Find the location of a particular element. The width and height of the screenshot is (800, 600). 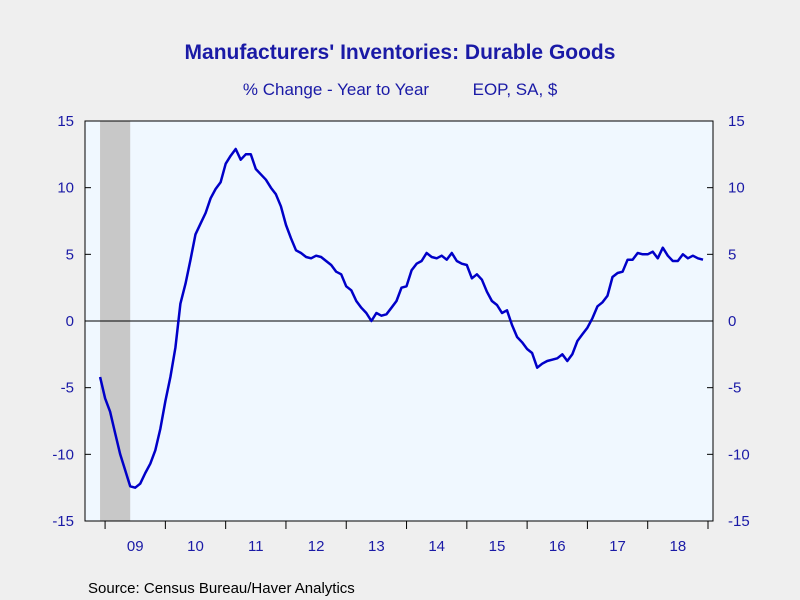

y-tick-label-left: -10 is located at coordinates (63, 454).